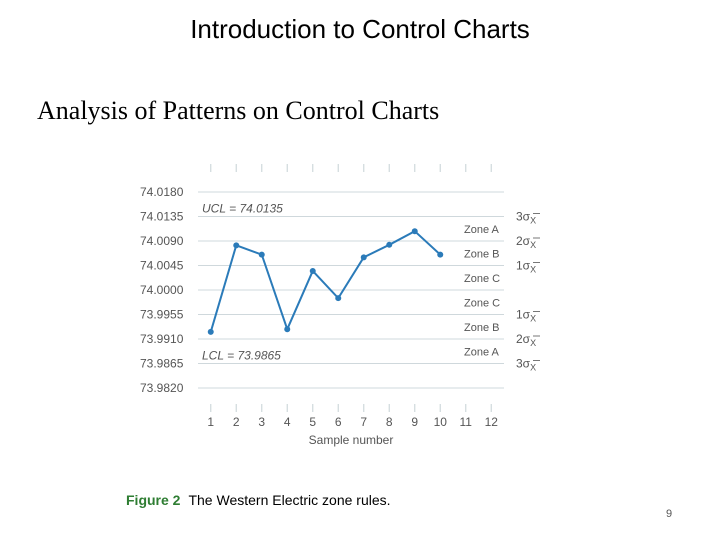 This screenshot has width=720, height=540. Describe the element at coordinates (261, 422) in the screenshot. I see `x-tick-label: 3` at that location.